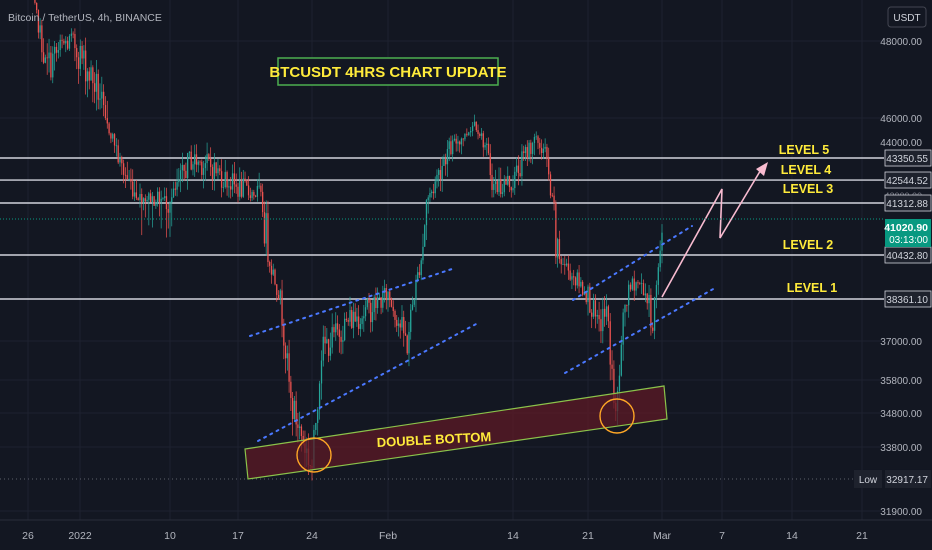 The width and height of the screenshot is (932, 550). I want to click on level-price-value: 40432.80, so click(907, 256).